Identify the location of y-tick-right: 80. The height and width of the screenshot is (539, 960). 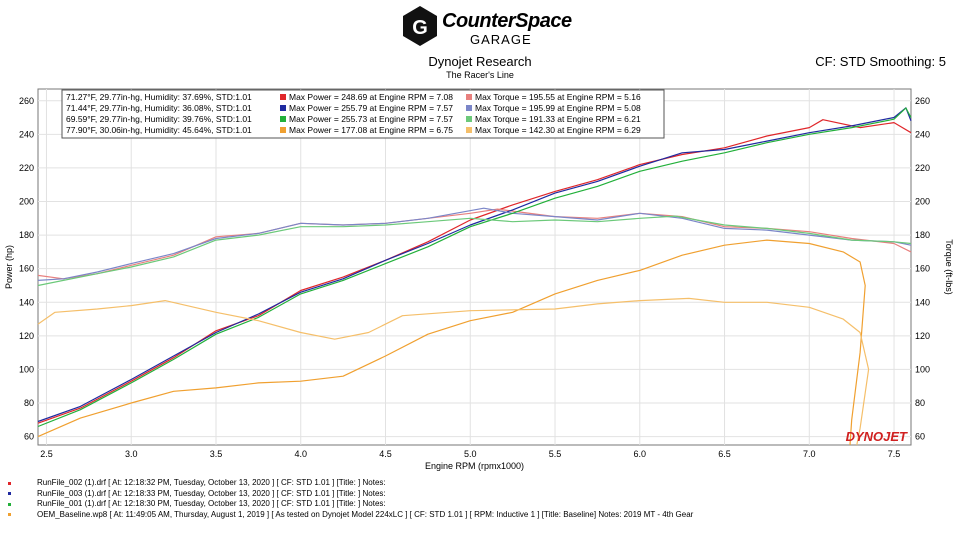
(920, 403).